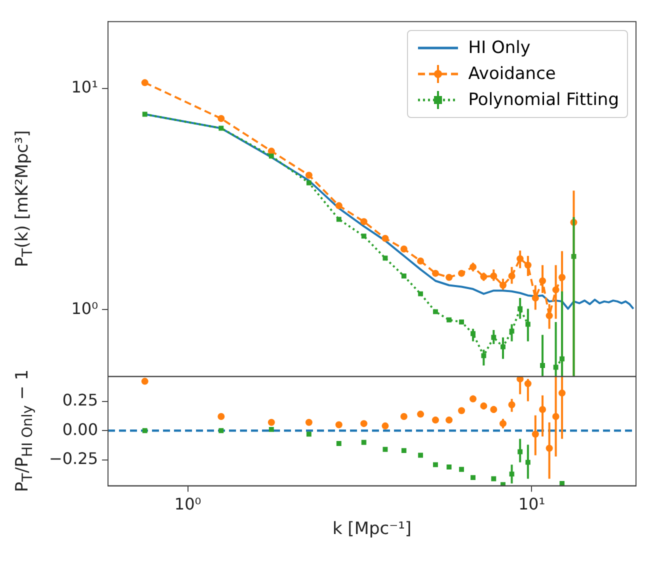 Image resolution: width=654 pixels, height=576 pixels. What do you see at coordinates (73, 458) in the screenshot?
I see `y-tick-label: −0.25` at bounding box center [73, 458].